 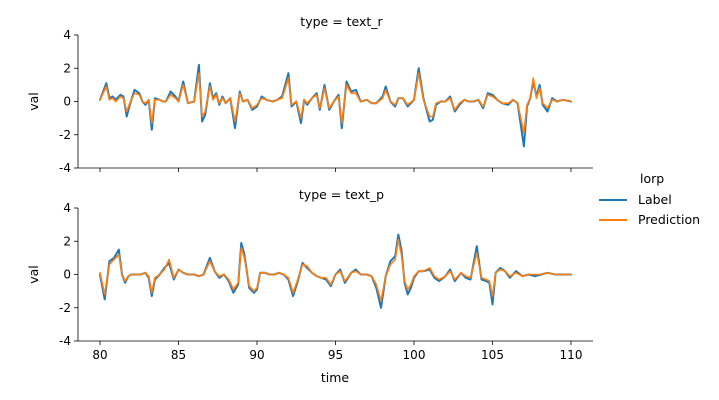 I want to click on legend-entry-label: Label, so click(x=655, y=199).